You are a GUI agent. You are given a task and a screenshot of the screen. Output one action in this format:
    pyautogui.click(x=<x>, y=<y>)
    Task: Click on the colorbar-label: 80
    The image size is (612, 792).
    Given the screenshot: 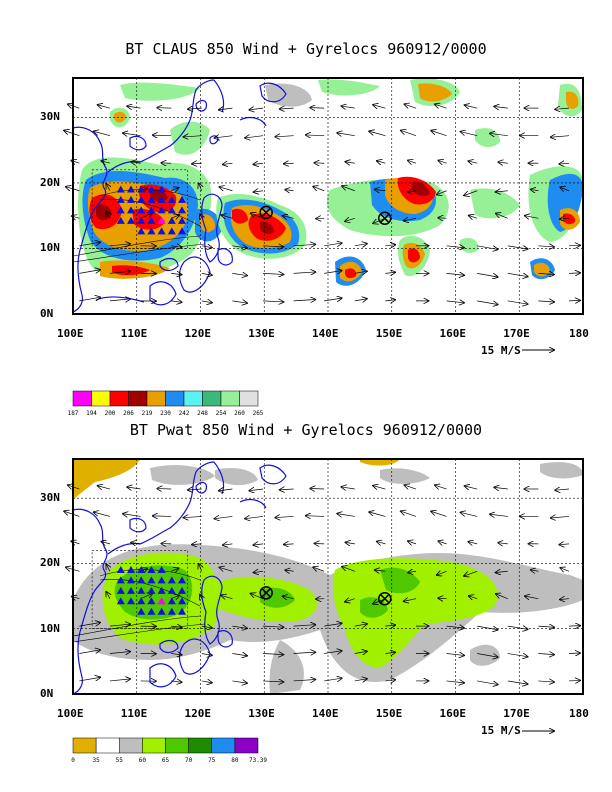 What is the action you would take?
    pyautogui.click(x=235, y=760)
    